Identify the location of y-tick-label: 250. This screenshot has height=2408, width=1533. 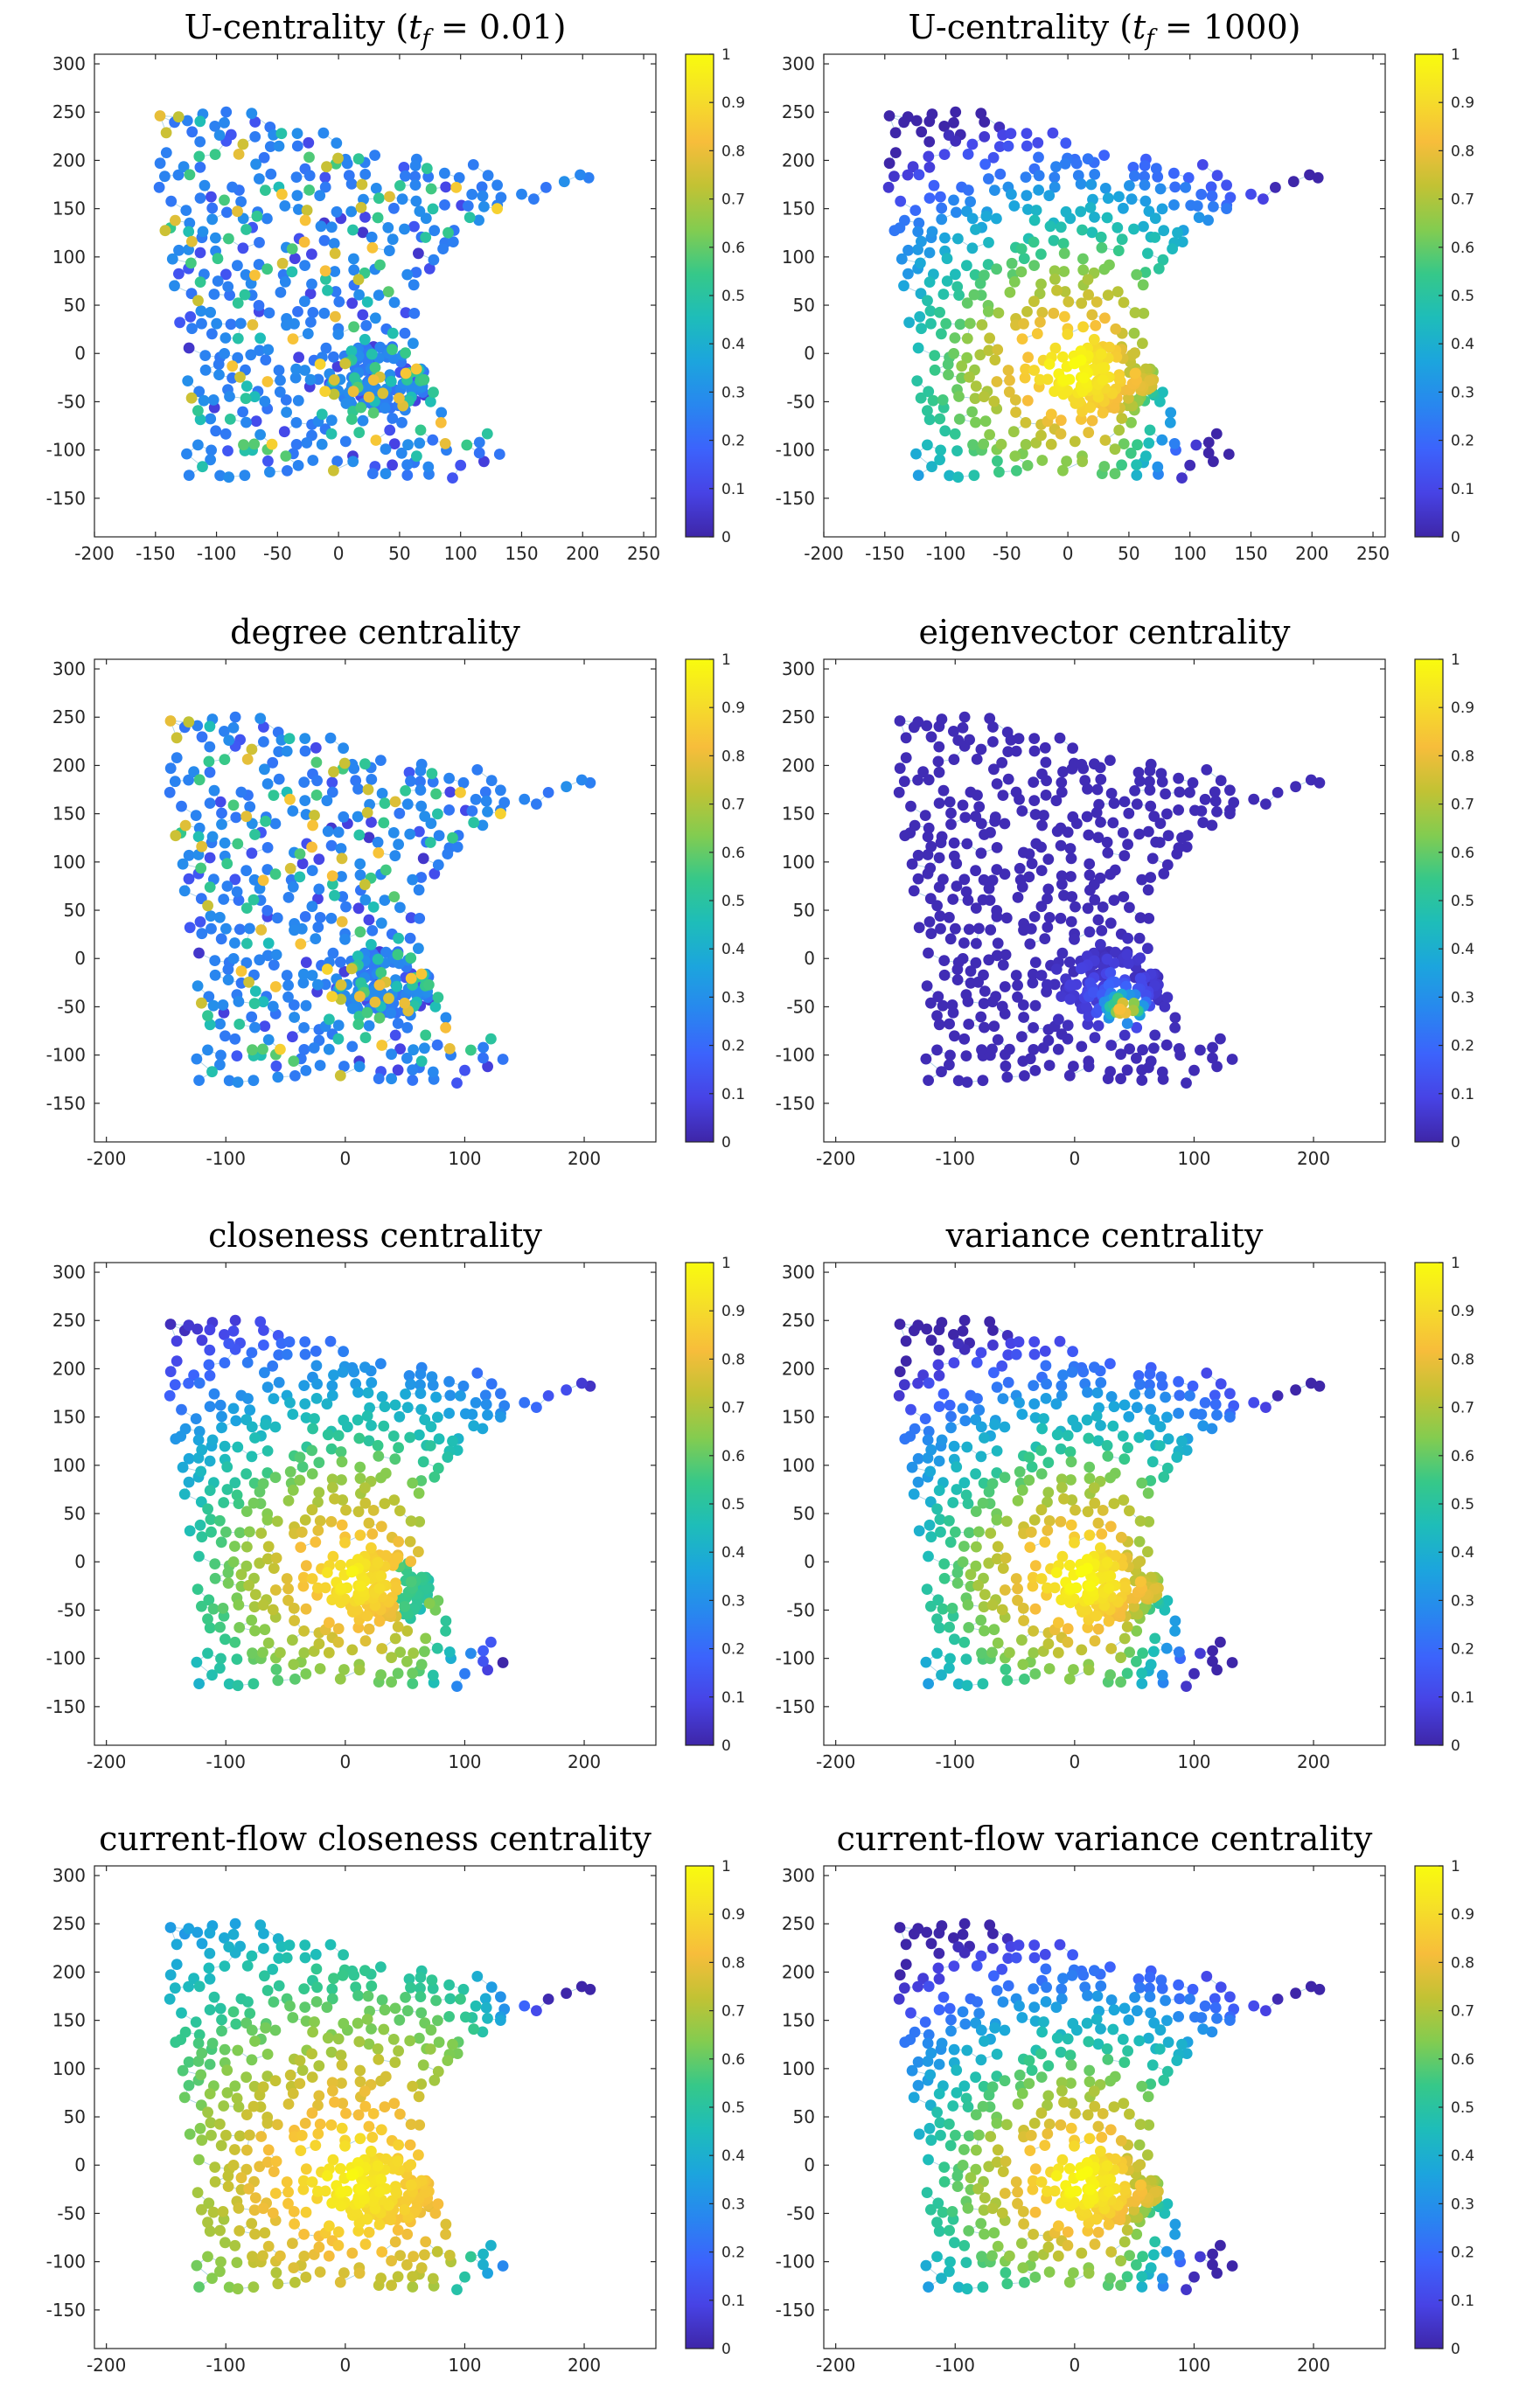
(798, 111).